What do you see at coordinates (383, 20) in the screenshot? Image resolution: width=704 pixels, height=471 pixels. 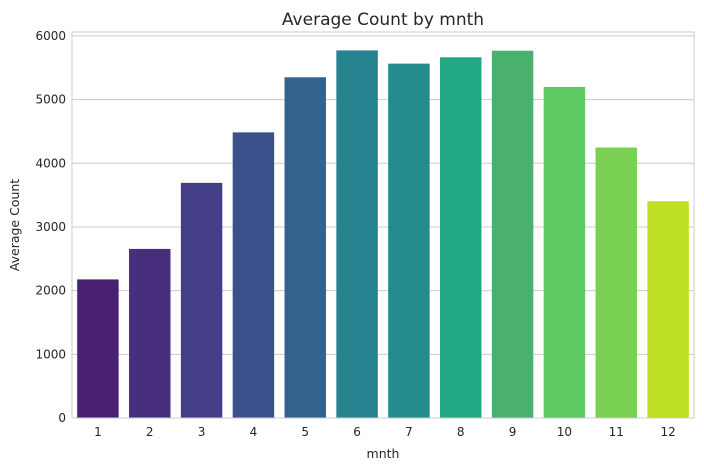 I see `chart-title: Average Count by mnth` at bounding box center [383, 20].